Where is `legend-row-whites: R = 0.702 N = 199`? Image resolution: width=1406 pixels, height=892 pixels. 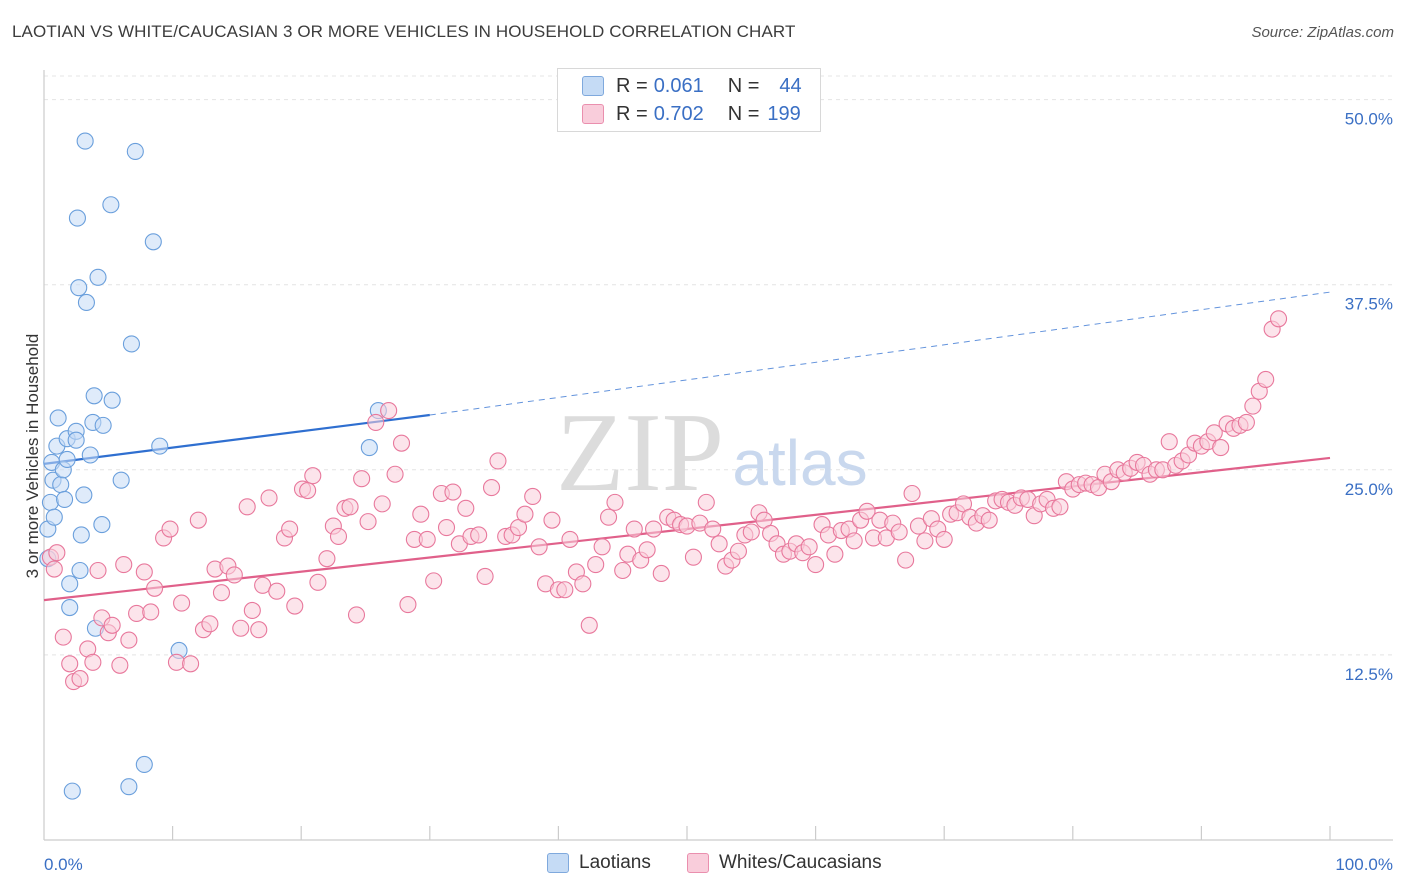
legend-row-whites: R = 0.702 N = 199 is located at coordinates (691, 114).